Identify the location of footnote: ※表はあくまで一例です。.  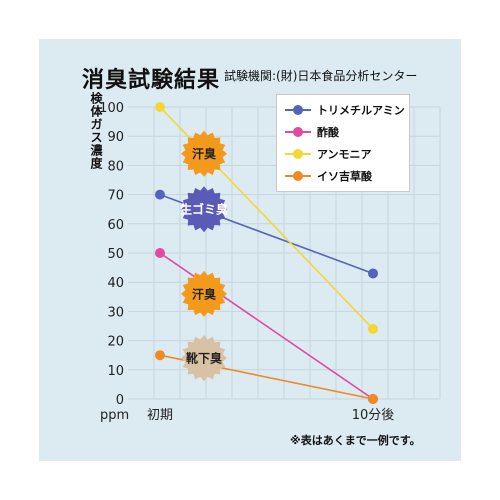
(355, 440).